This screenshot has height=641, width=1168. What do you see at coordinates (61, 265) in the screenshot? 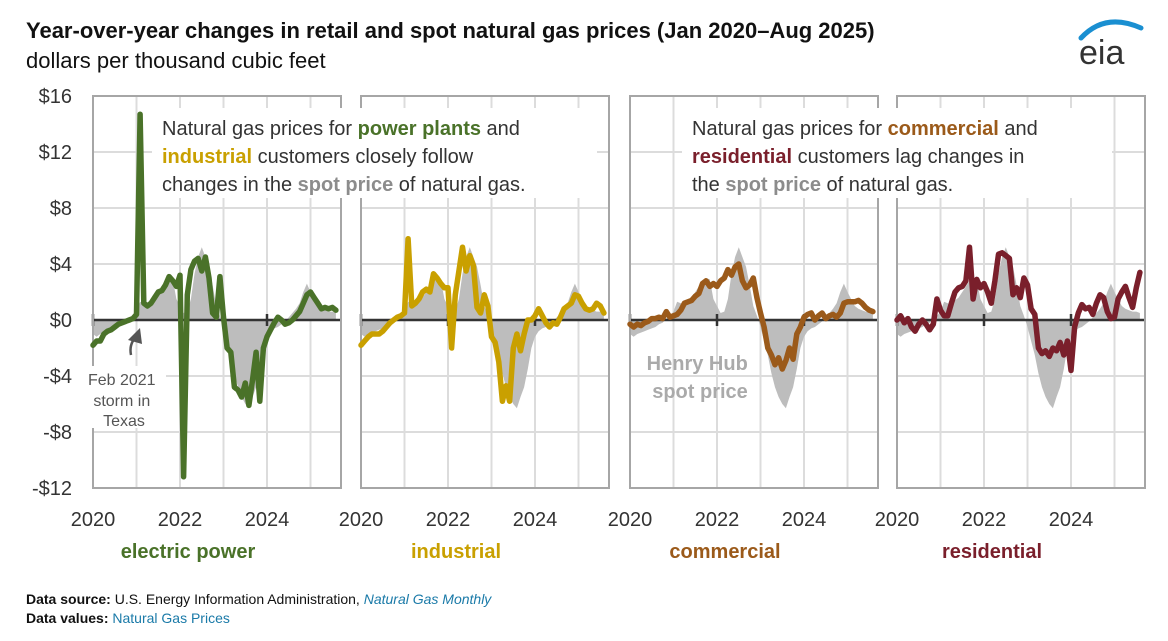
I see `y-tick-label: $4` at bounding box center [61, 265].